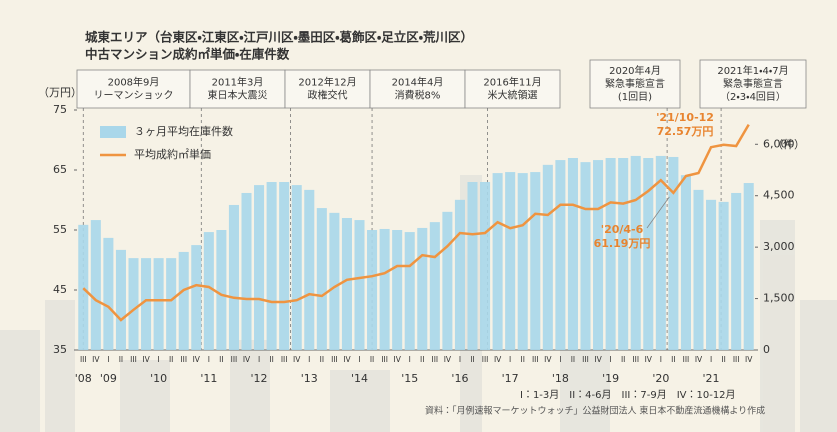 This screenshot has height=432, width=837. I want to click on y2-tick-label: 4,500, so click(779, 195).